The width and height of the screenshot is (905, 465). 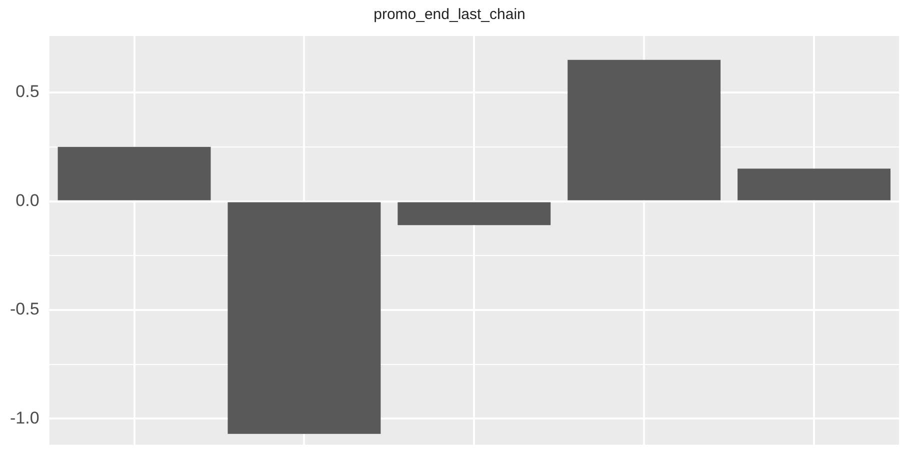 I want to click on y-tick-label: -1.0, so click(x=25, y=418).